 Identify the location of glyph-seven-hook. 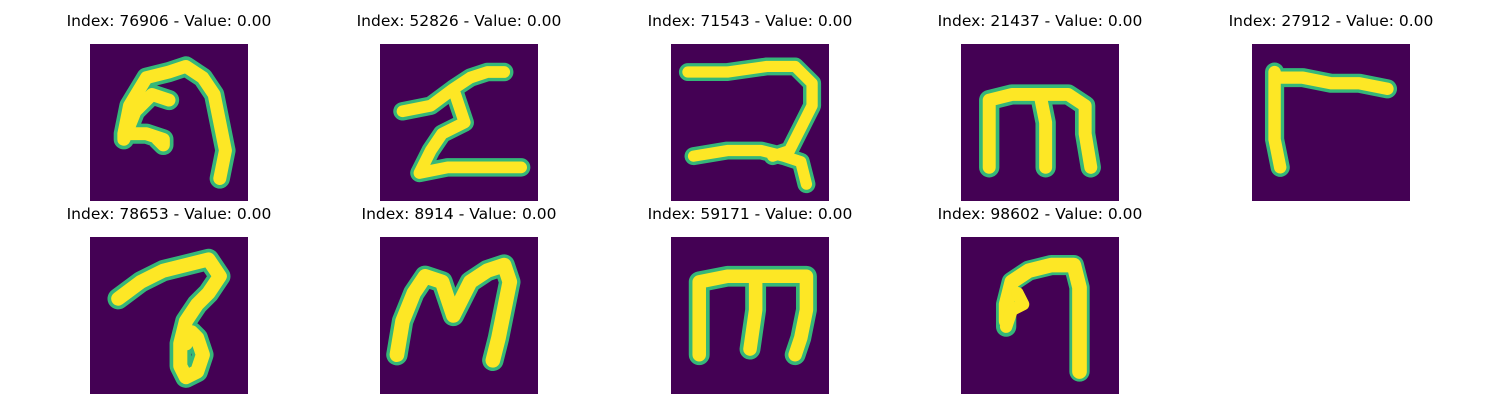
(1040, 315).